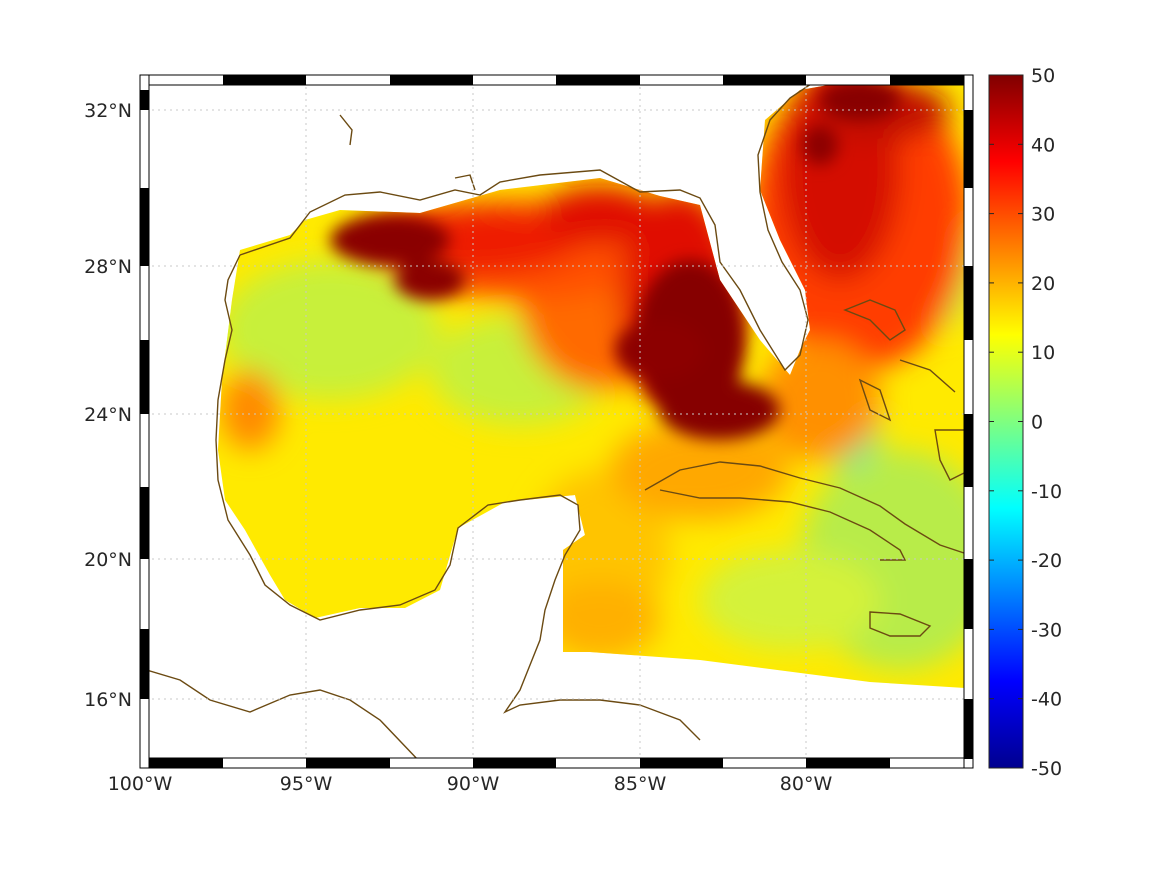 This screenshot has height=875, width=1167. Describe the element at coordinates (1043, 284) in the screenshot. I see `colorbar-tick-label: 20` at that location.